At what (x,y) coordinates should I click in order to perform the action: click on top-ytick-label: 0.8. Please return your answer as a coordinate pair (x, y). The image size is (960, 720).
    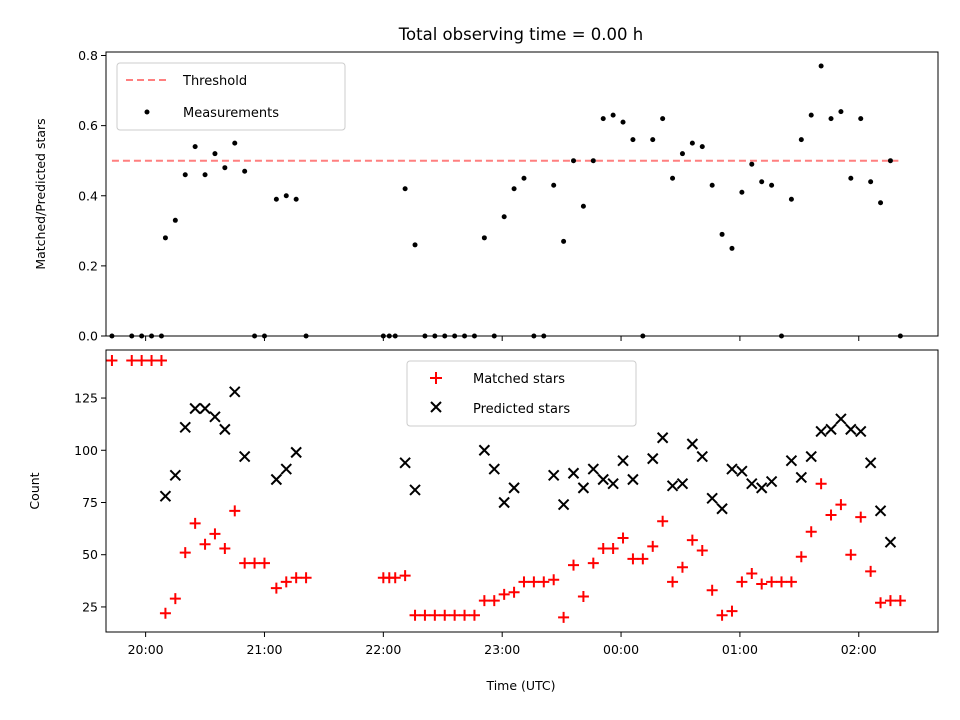
    Looking at the image, I should click on (88, 55).